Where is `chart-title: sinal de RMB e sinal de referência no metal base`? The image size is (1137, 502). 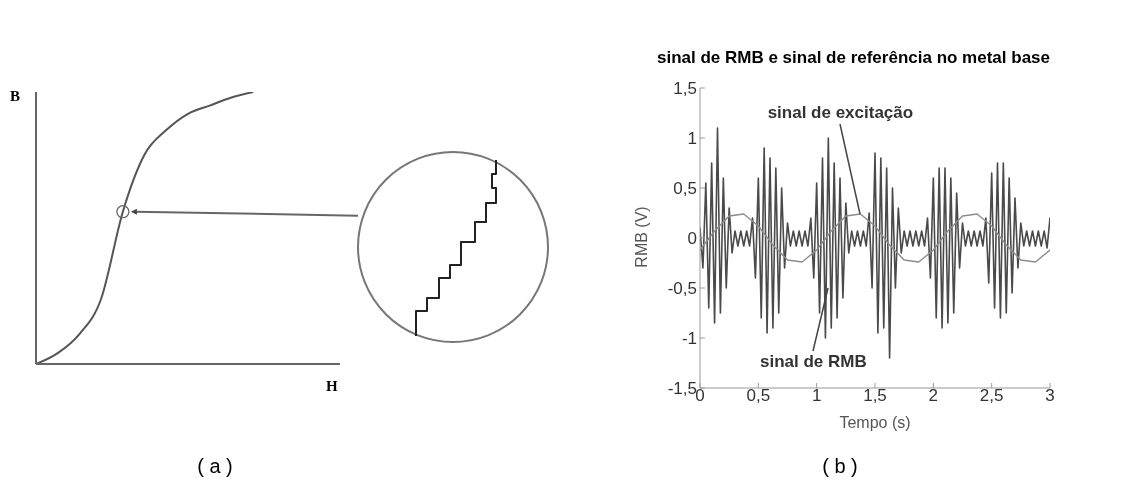 chart-title: sinal de RMB e sinal de referência no metal base is located at coordinates (853, 58).